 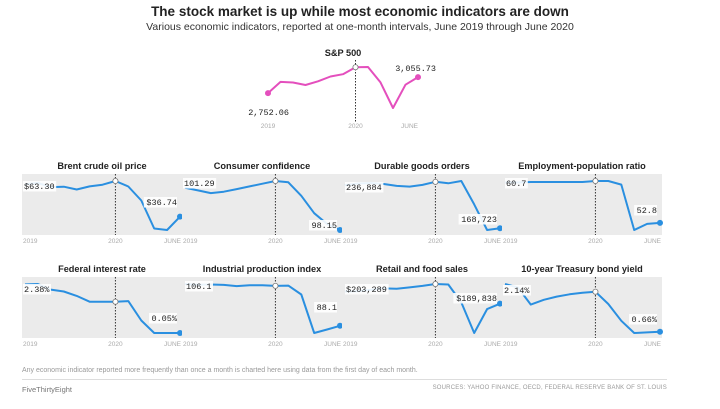 What do you see at coordinates (262, 166) in the screenshot?
I see `panel-title: Consumer confidence` at bounding box center [262, 166].